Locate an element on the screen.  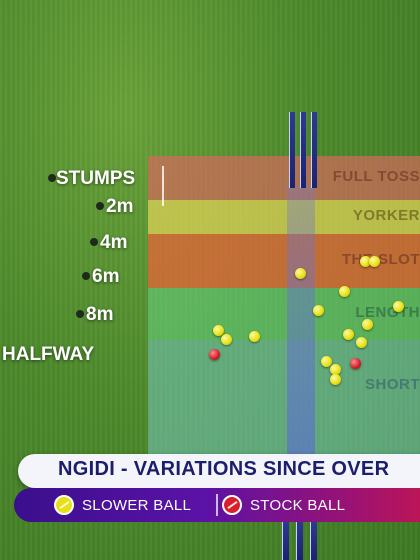
marker-halfway: HALFWAY is located at coordinates (48, 354).